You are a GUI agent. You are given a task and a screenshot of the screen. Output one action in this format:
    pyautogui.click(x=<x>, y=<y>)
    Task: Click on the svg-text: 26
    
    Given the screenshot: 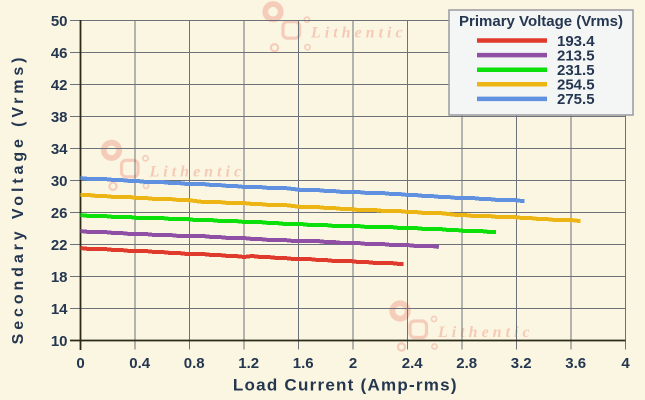 What is the action you would take?
    pyautogui.click(x=59, y=213)
    